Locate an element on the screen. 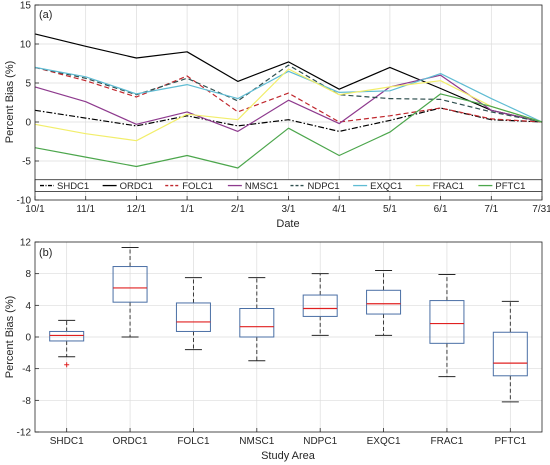 This screenshot has width=550, height=465. panel-b-x-tick-label-ndpc1: NDPC1 is located at coordinates (320, 441).